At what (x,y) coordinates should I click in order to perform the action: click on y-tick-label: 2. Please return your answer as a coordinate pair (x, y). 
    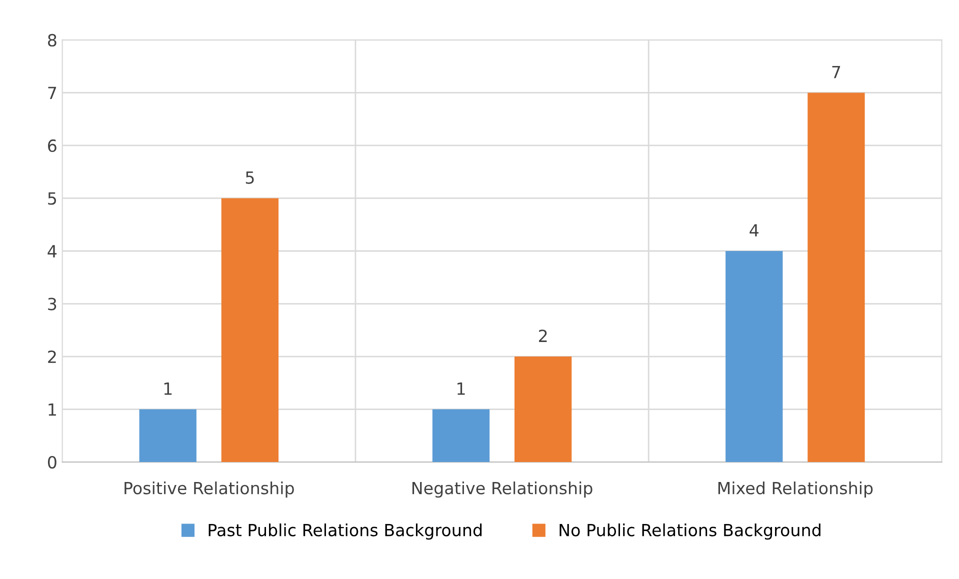
    Looking at the image, I should click on (52, 356).